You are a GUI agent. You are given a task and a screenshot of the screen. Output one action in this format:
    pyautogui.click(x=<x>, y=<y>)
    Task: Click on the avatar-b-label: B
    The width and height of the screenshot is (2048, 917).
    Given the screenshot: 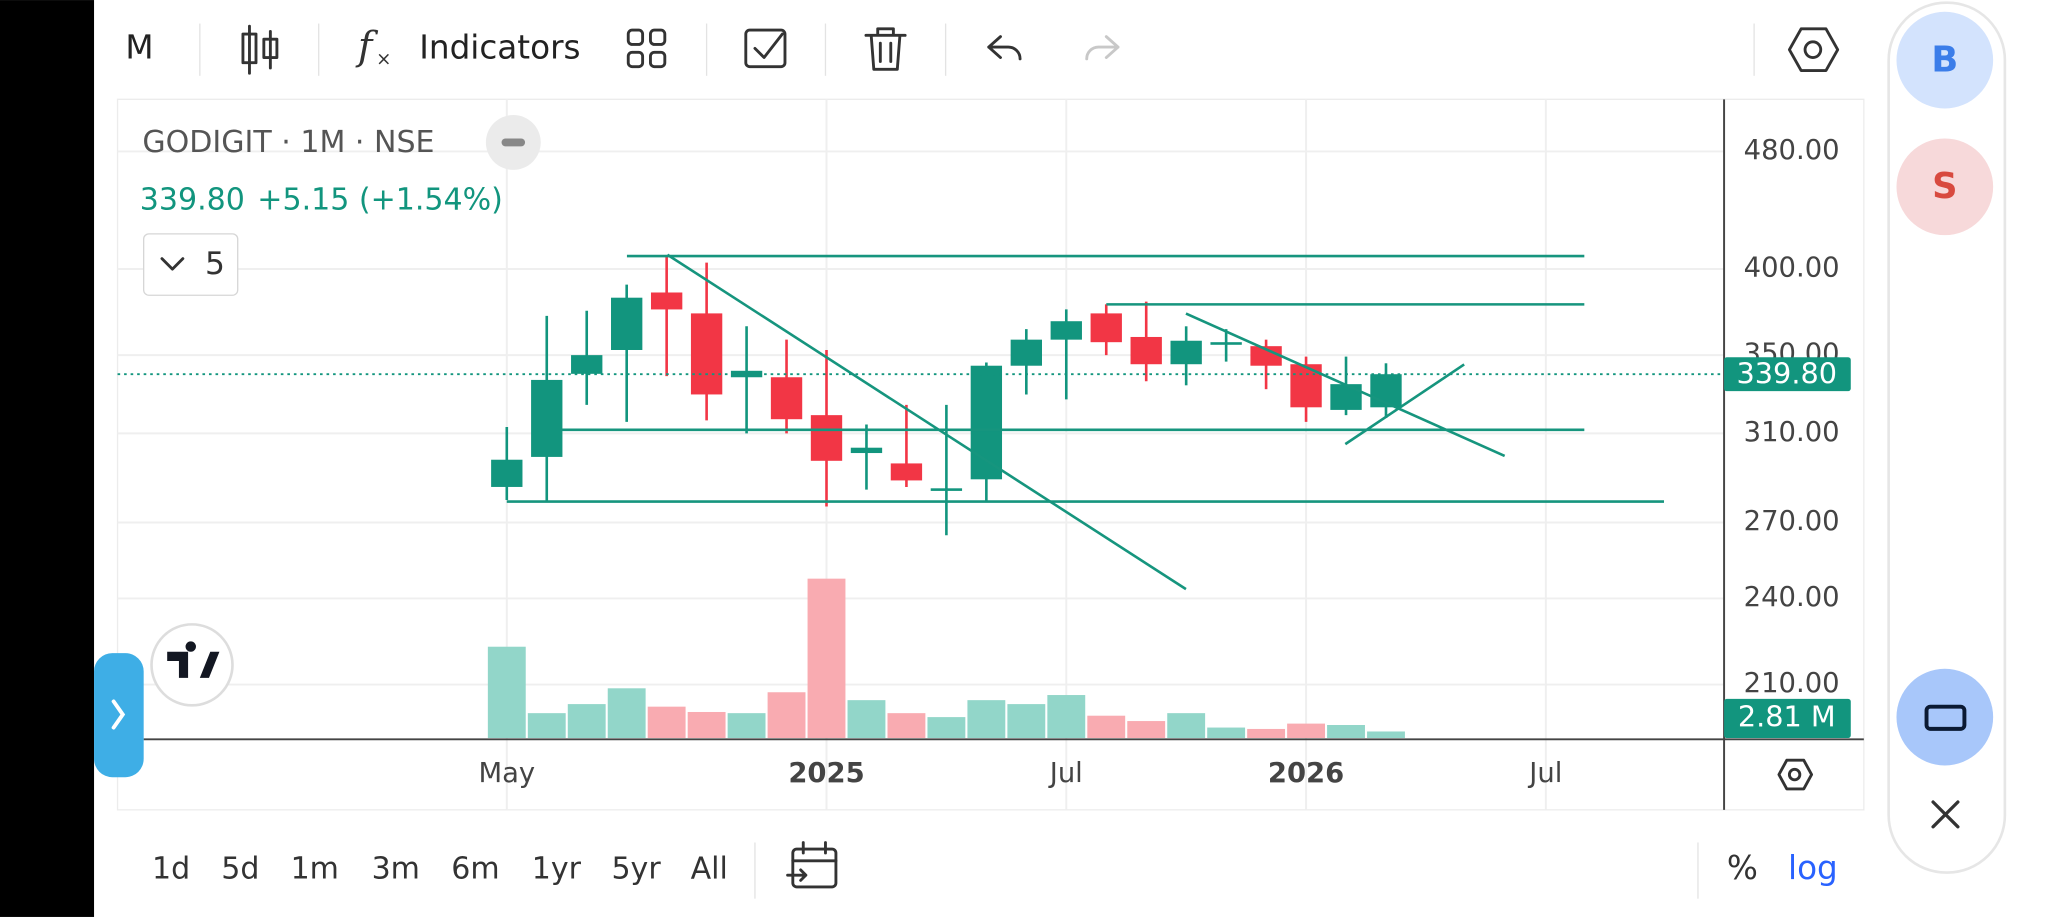 What is the action you would take?
    pyautogui.click(x=1944, y=59)
    